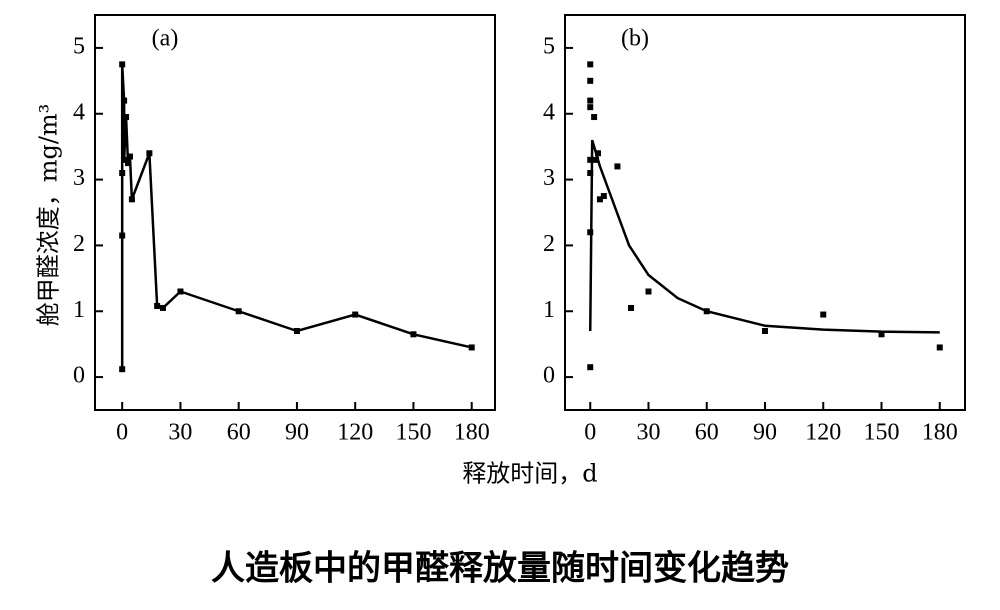 The image size is (1000, 610). I want to click on panel-label: (a), so click(165, 39).